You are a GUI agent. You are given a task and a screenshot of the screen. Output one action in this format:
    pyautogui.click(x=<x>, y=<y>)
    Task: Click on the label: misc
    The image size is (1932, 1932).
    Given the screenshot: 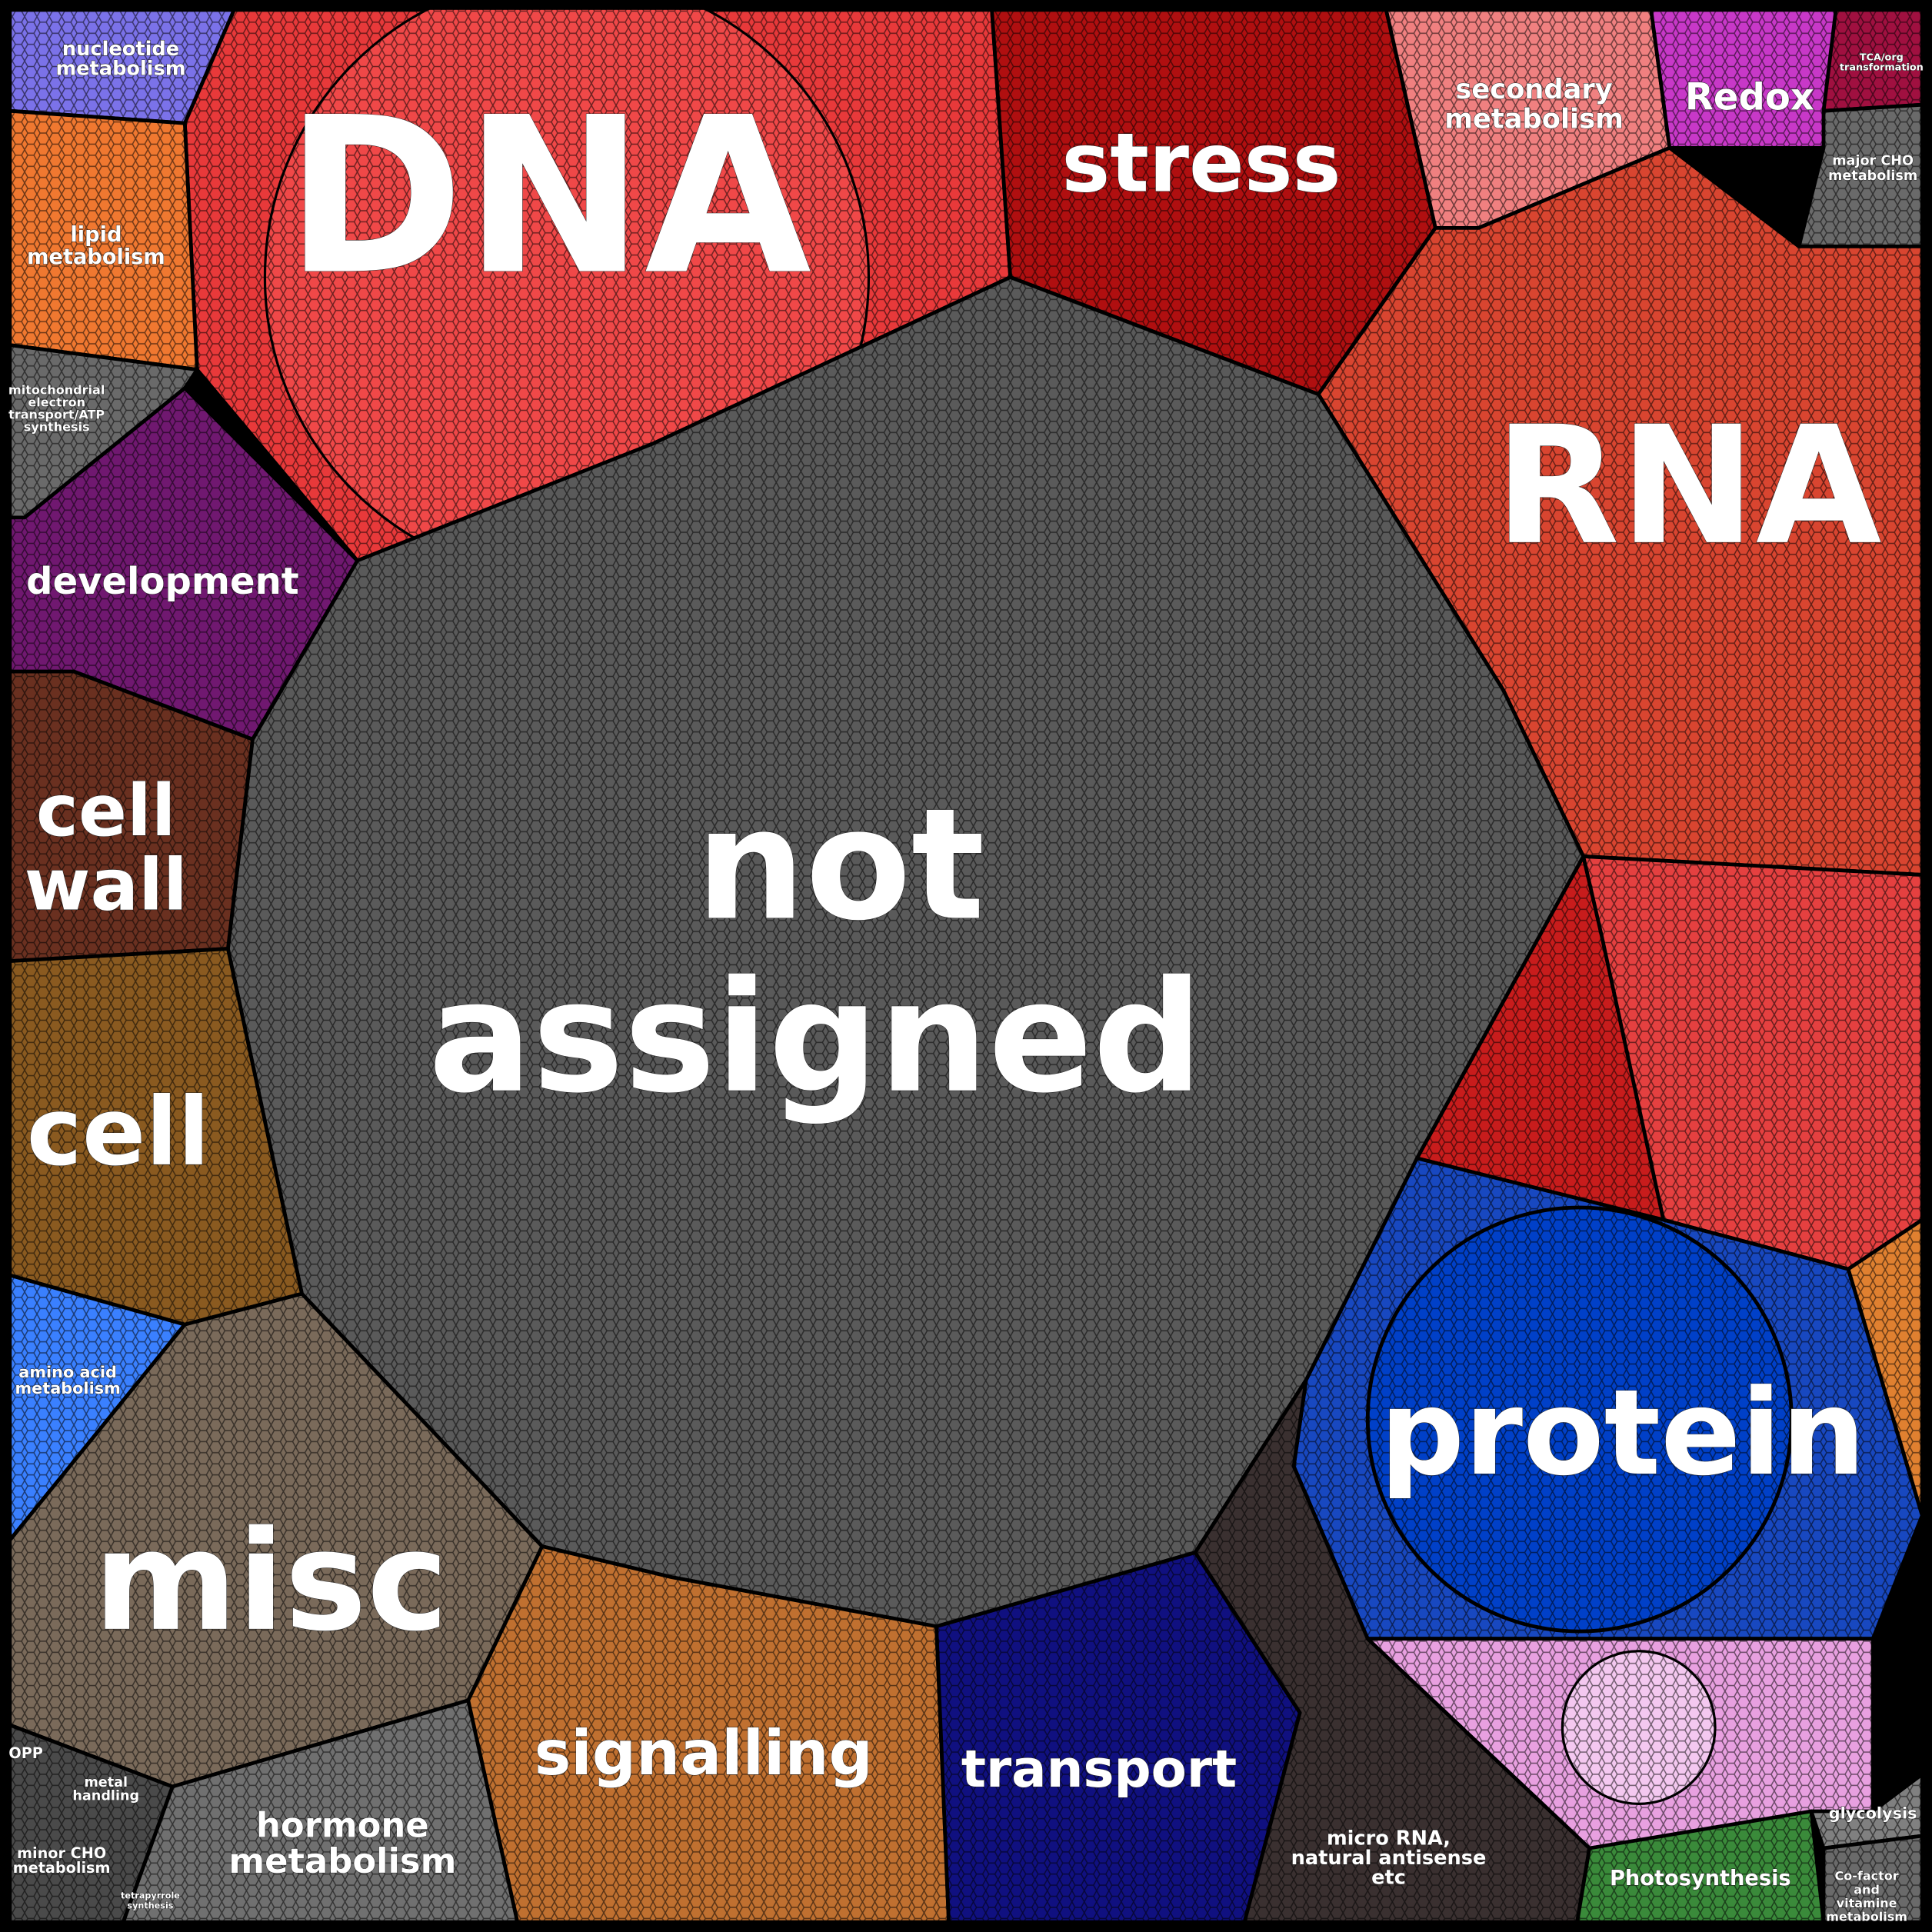 What is the action you would take?
    pyautogui.click(x=271, y=1581)
    